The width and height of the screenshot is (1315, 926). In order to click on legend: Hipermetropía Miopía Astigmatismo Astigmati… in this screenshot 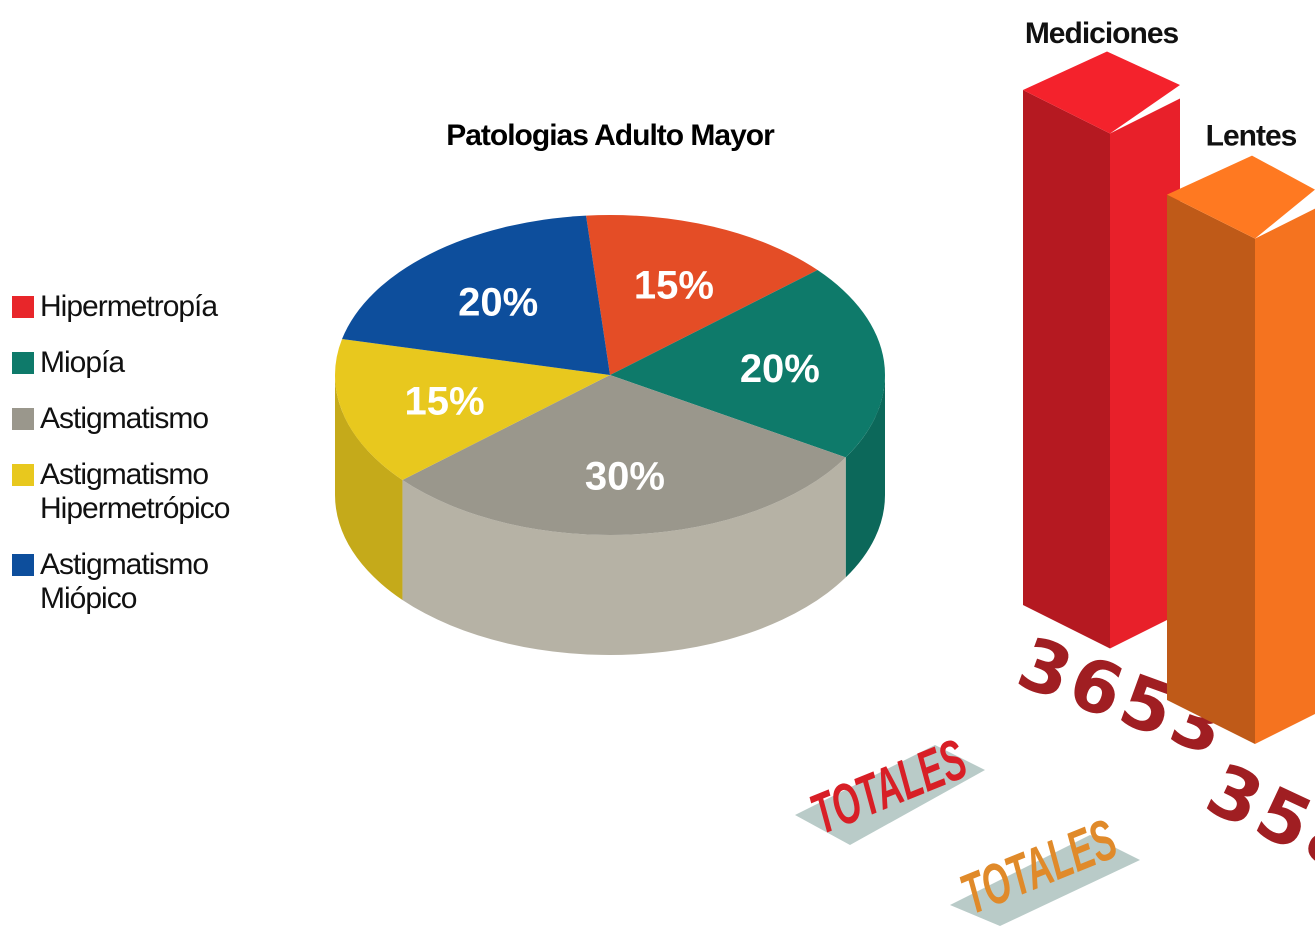, I will do `click(162, 464)`.